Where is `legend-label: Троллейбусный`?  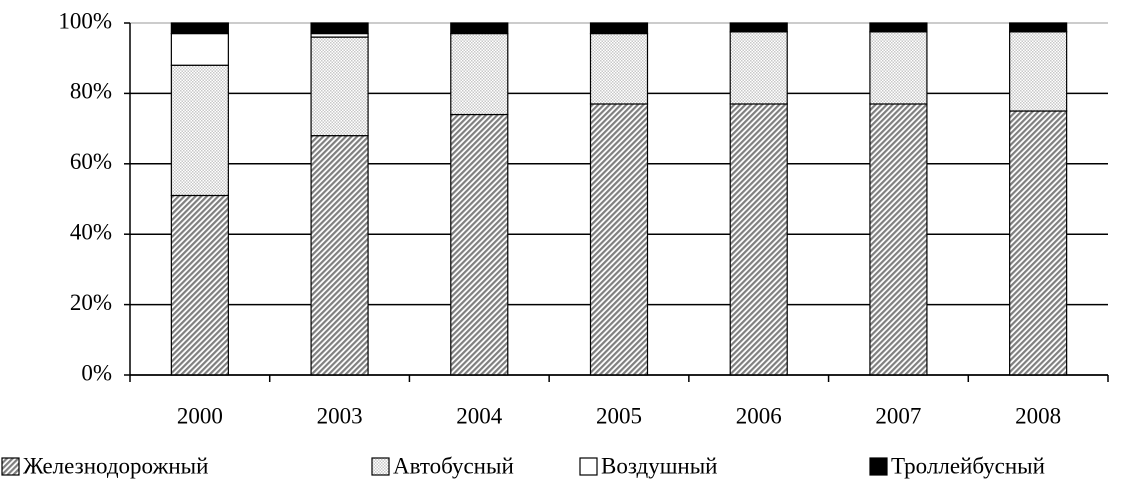 legend-label: Троллейбусный is located at coordinates (968, 465).